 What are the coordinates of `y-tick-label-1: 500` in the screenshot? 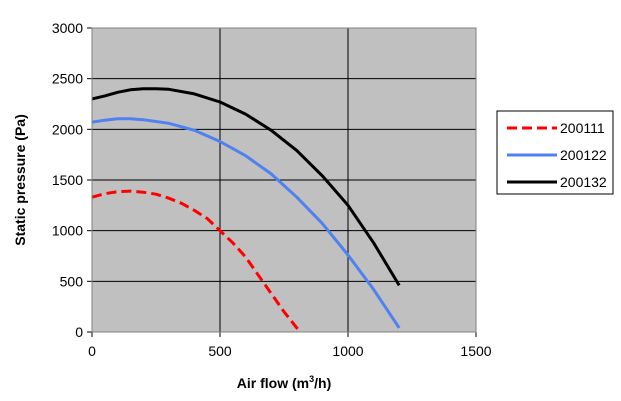 It's located at (72, 281).